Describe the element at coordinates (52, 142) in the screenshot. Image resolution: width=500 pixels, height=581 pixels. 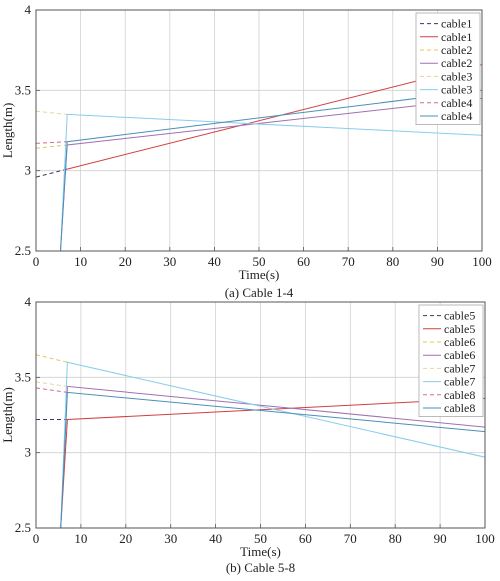
I see `series-line-cable4` at that location.